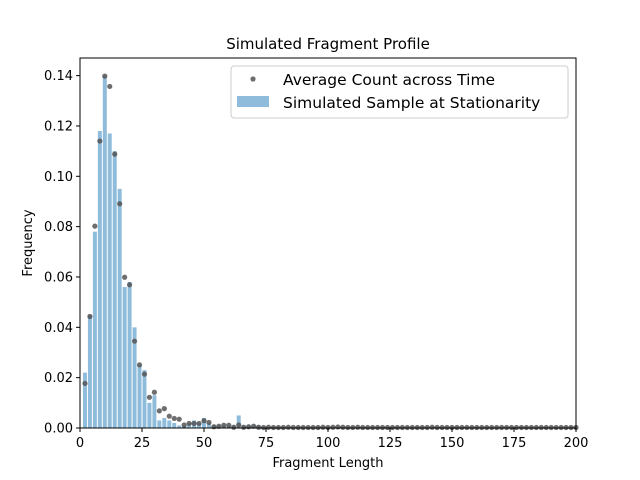  I want to click on x-tick-label: 50, so click(204, 443).